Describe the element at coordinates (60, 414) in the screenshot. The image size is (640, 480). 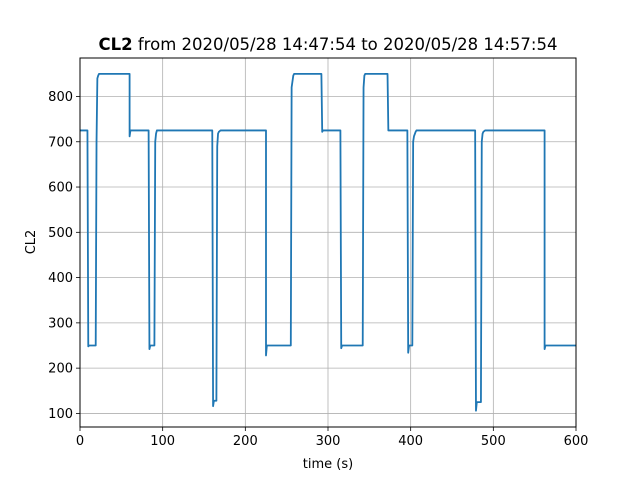
I see `y-tick-label: 100` at that location.